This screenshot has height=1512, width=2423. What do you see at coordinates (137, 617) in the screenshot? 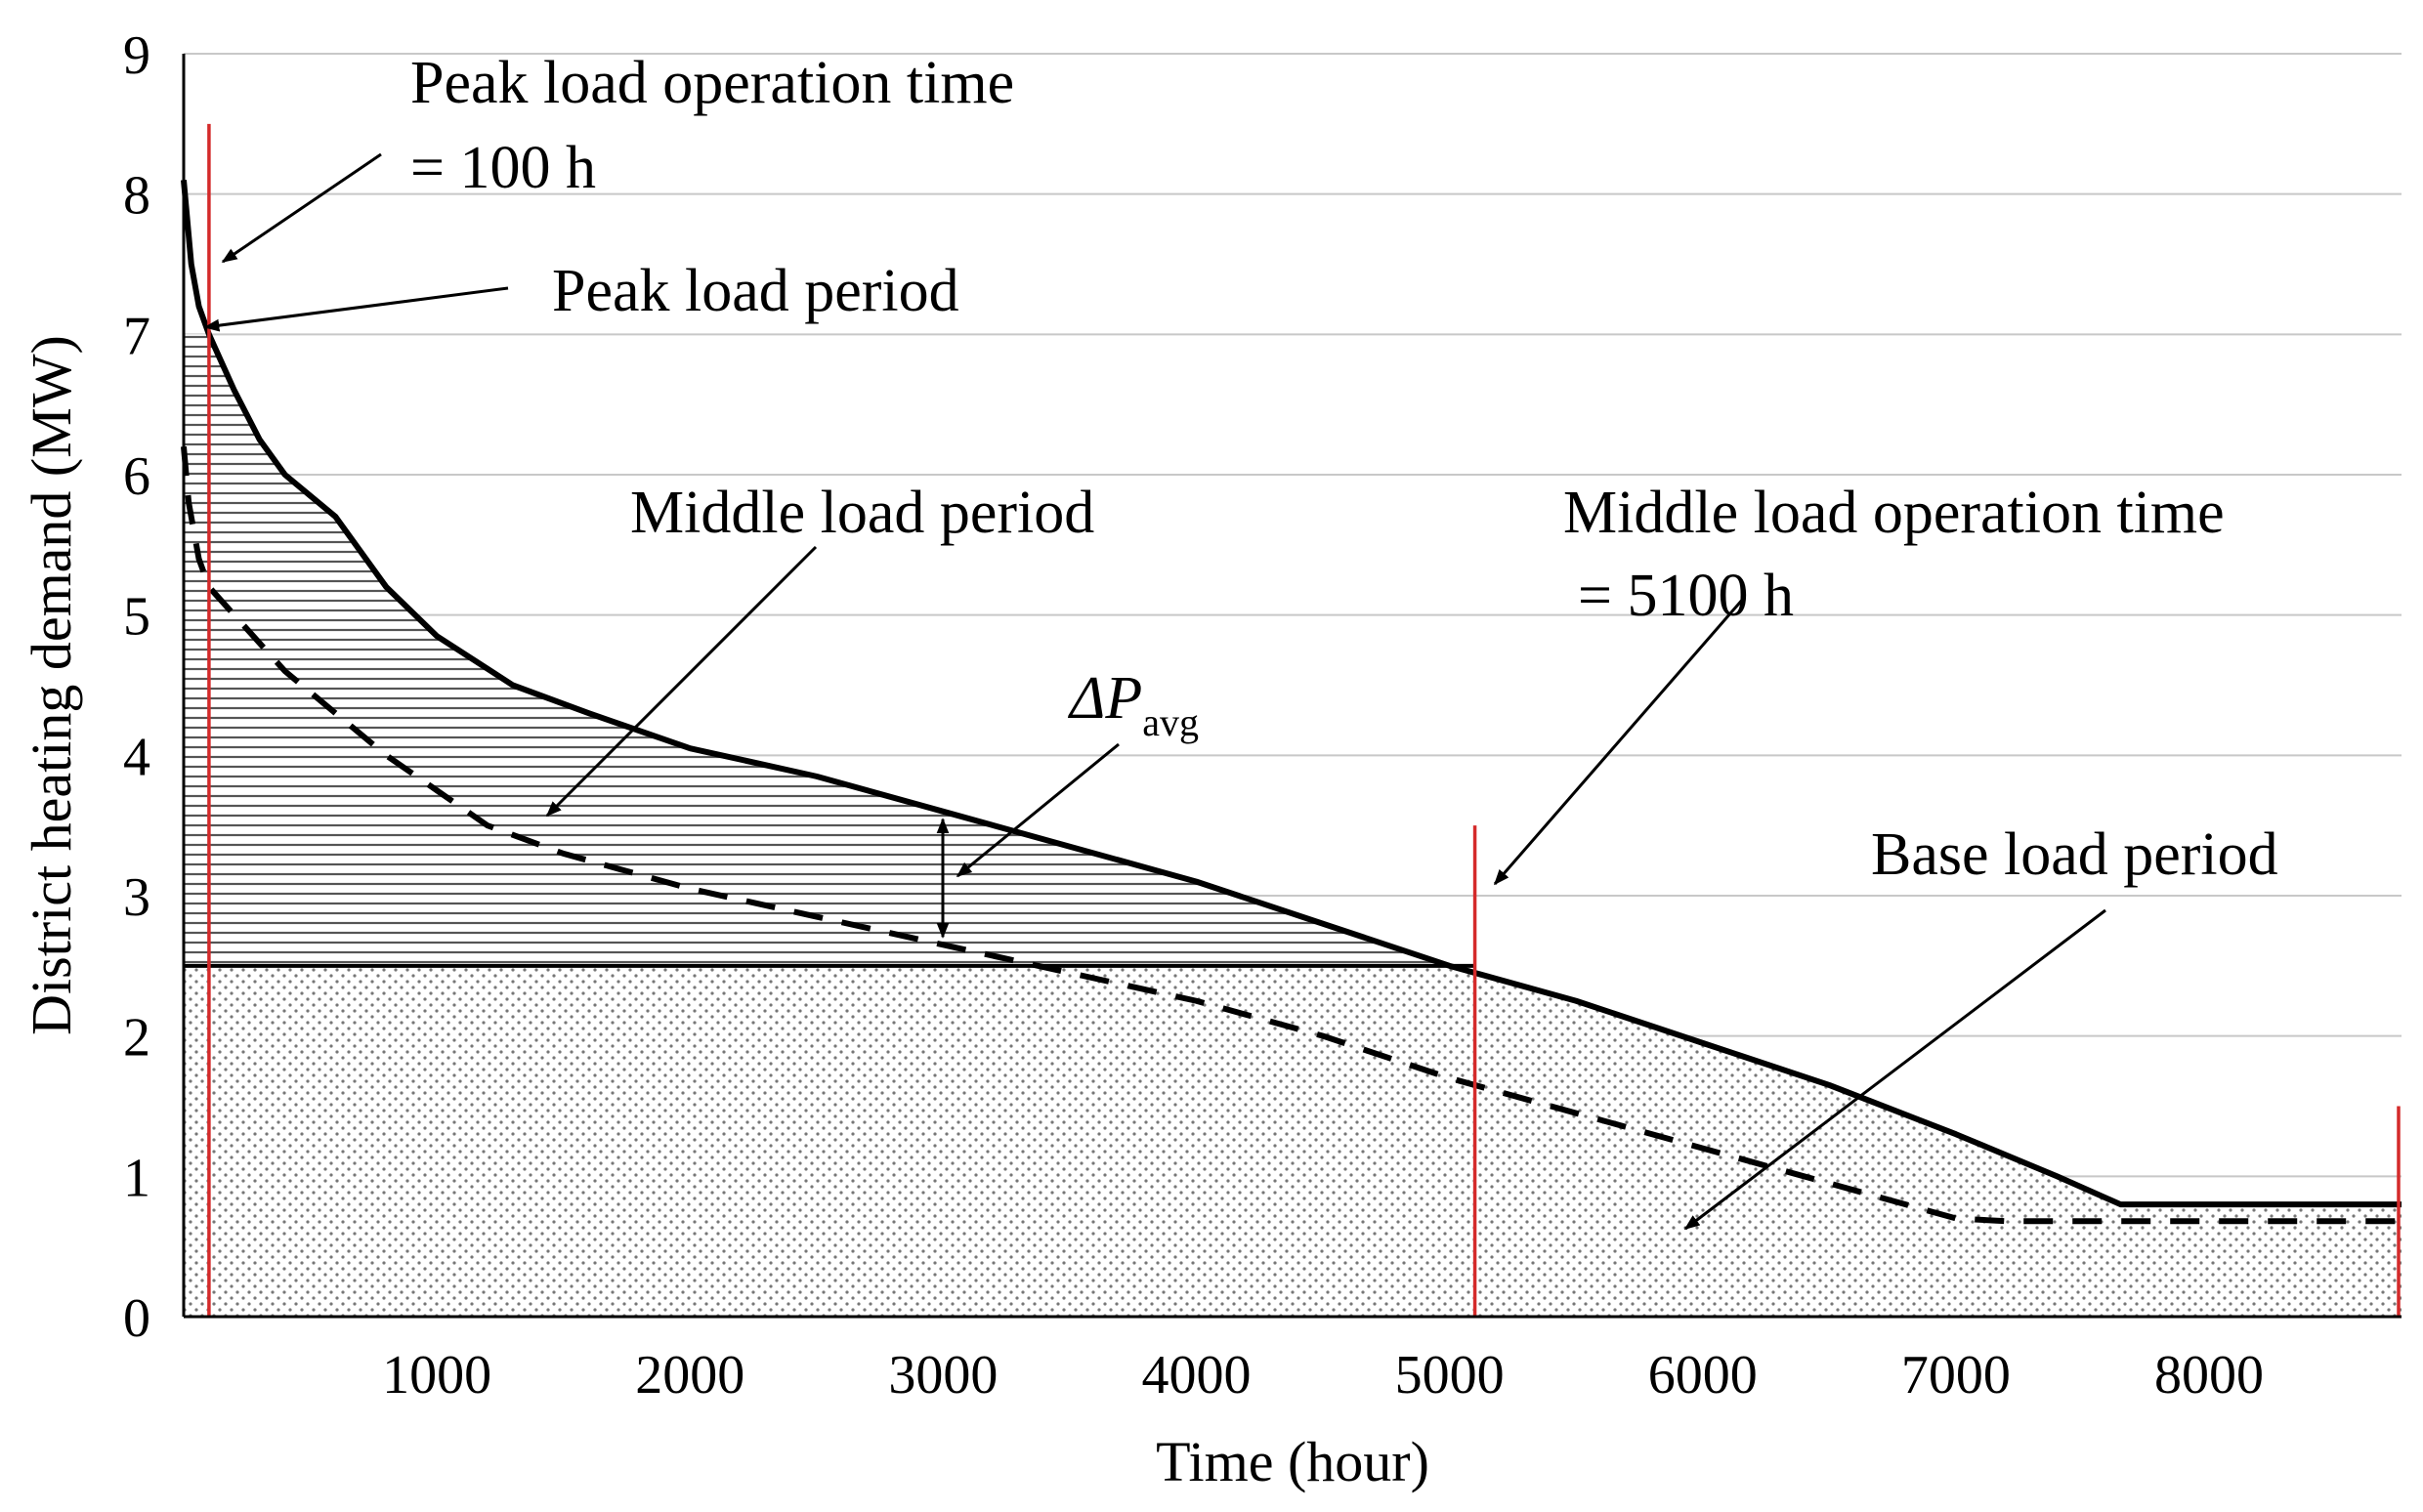
I see `y-tick-label: 5` at bounding box center [137, 617].